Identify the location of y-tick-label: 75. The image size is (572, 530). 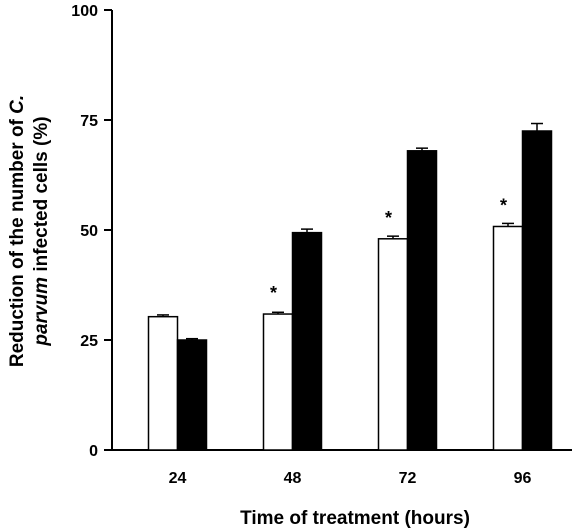
(89, 121).